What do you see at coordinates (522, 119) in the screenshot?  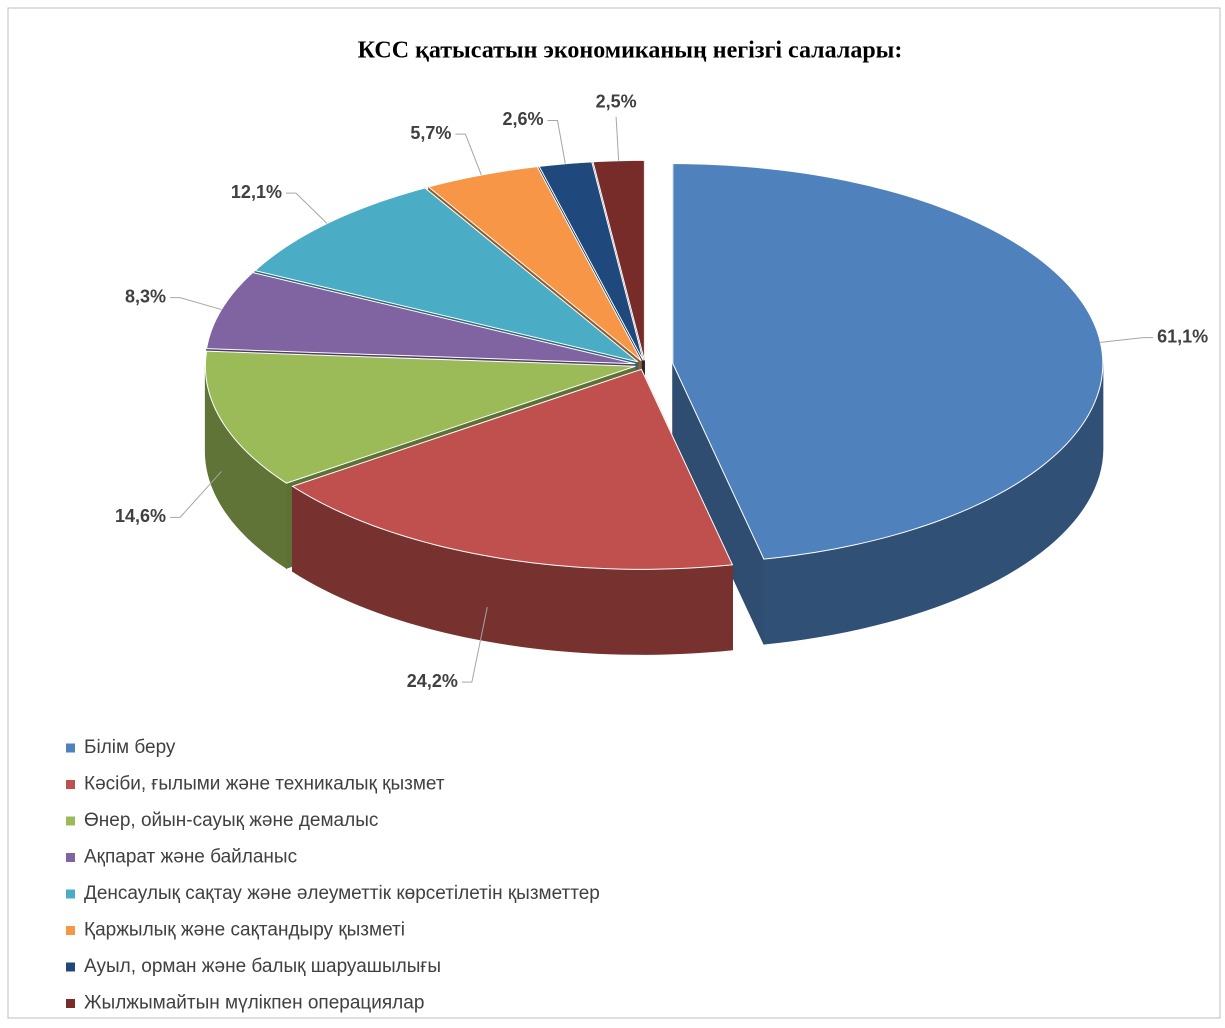 I see `data-label: 2,6%` at bounding box center [522, 119].